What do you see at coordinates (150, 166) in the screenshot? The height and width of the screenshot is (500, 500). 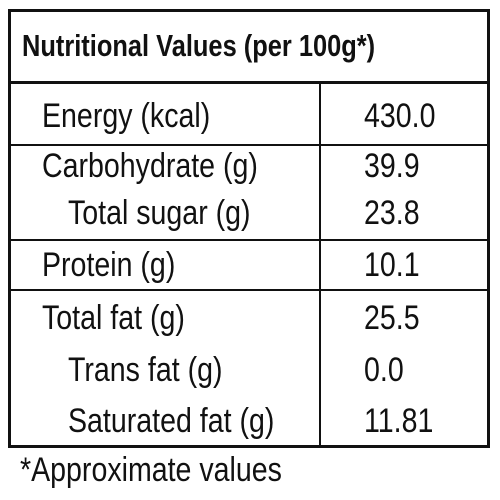 I see `nutrient-label: Carbohydrate (g)` at bounding box center [150, 166].